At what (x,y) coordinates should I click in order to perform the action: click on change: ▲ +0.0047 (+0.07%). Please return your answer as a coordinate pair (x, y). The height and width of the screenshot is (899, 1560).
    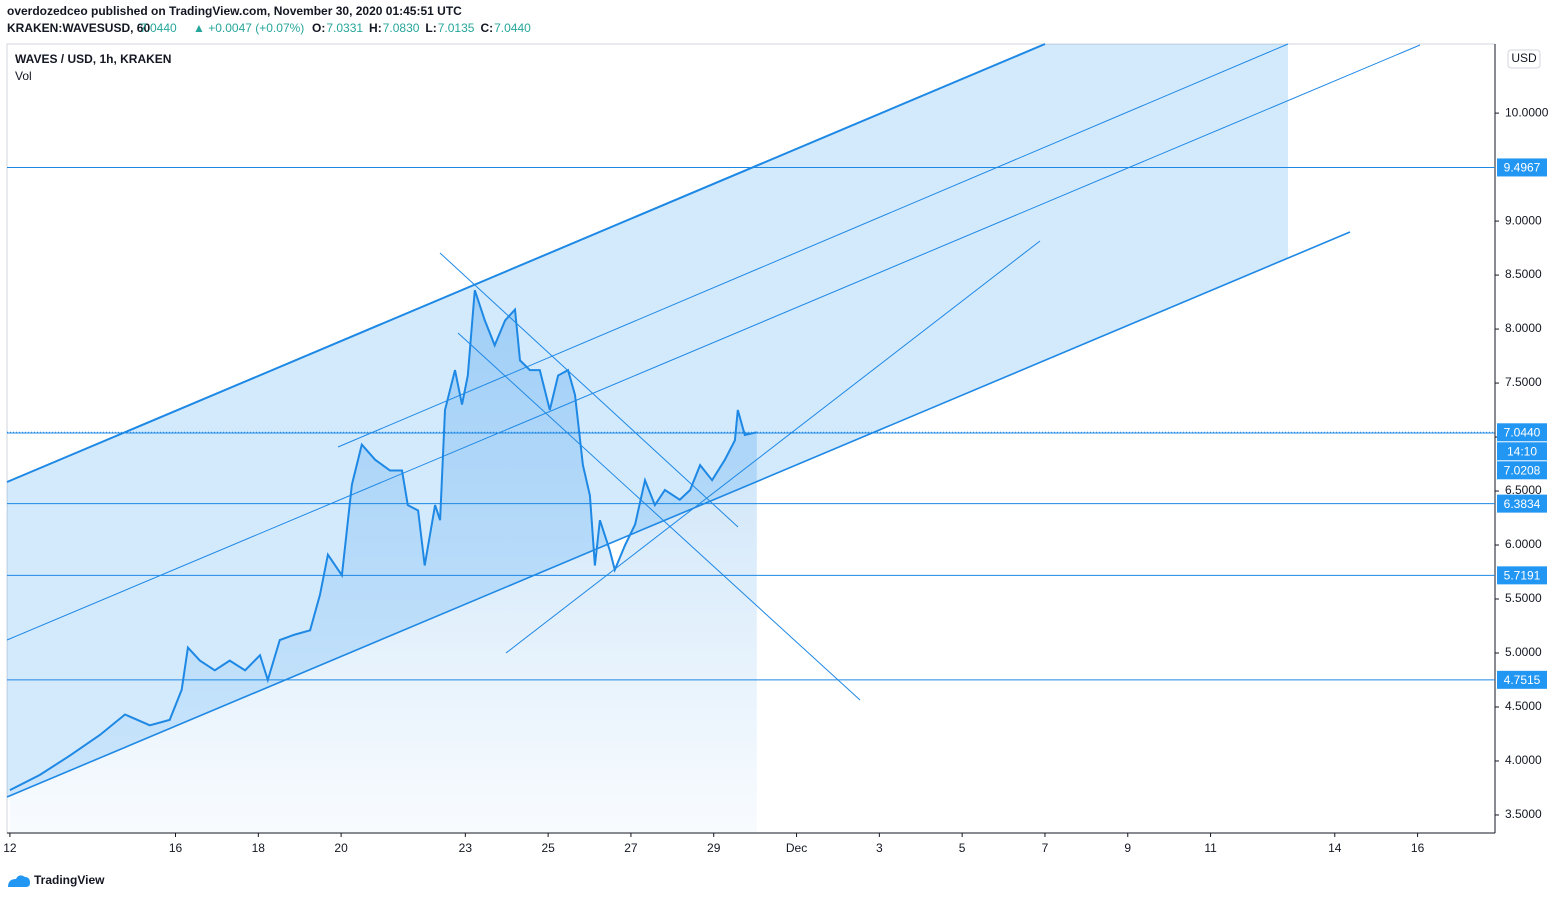
    Looking at the image, I should click on (248, 28).